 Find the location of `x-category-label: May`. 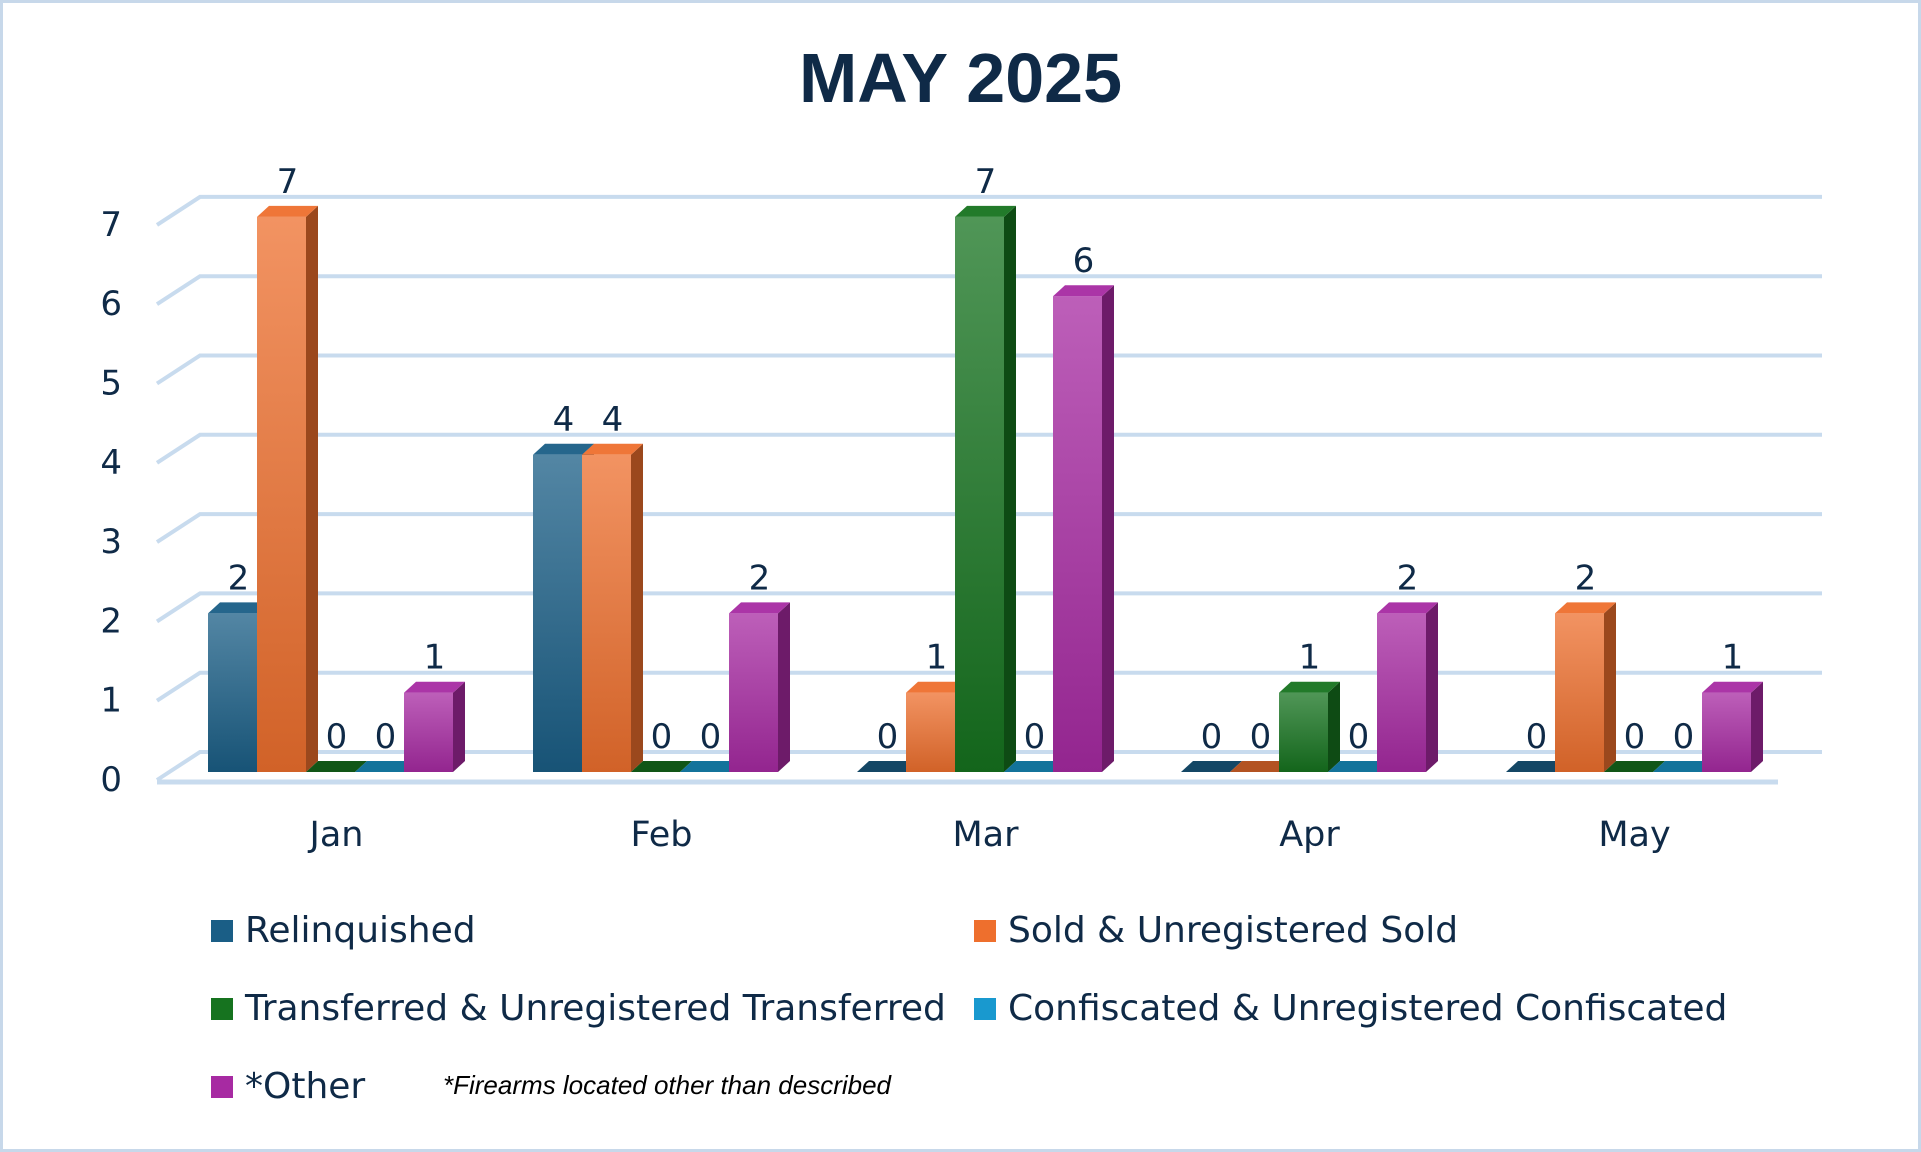

x-category-label: May is located at coordinates (1634, 835).